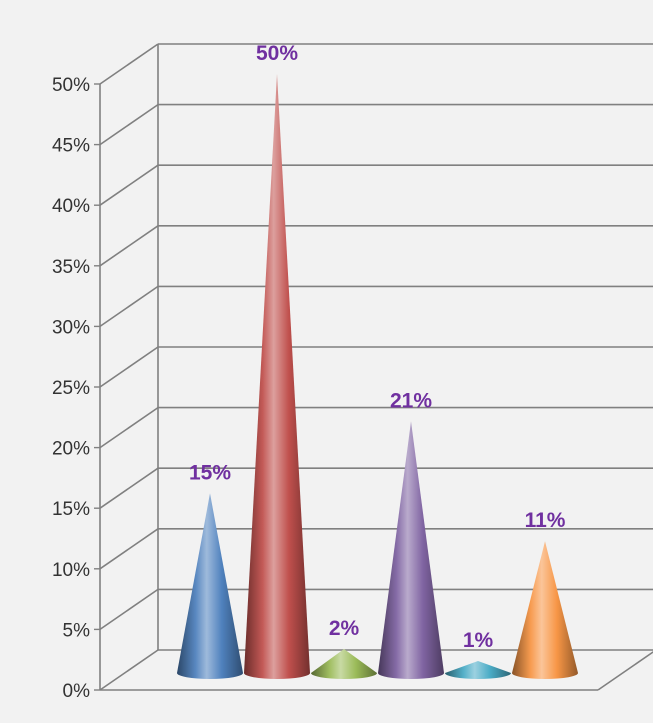 The width and height of the screenshot is (653, 728). I want to click on y-tick-label: 35%, so click(71, 267).